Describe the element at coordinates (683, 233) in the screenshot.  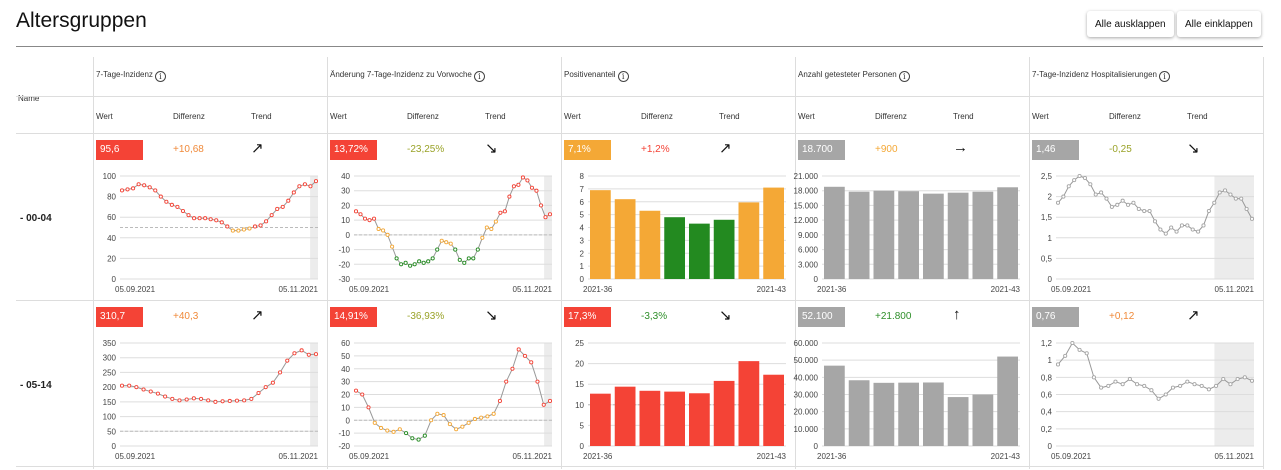
I see `chart-bar: 0 1 2 3 4 5 6 7 8 2021-36 2021-43` at that location.